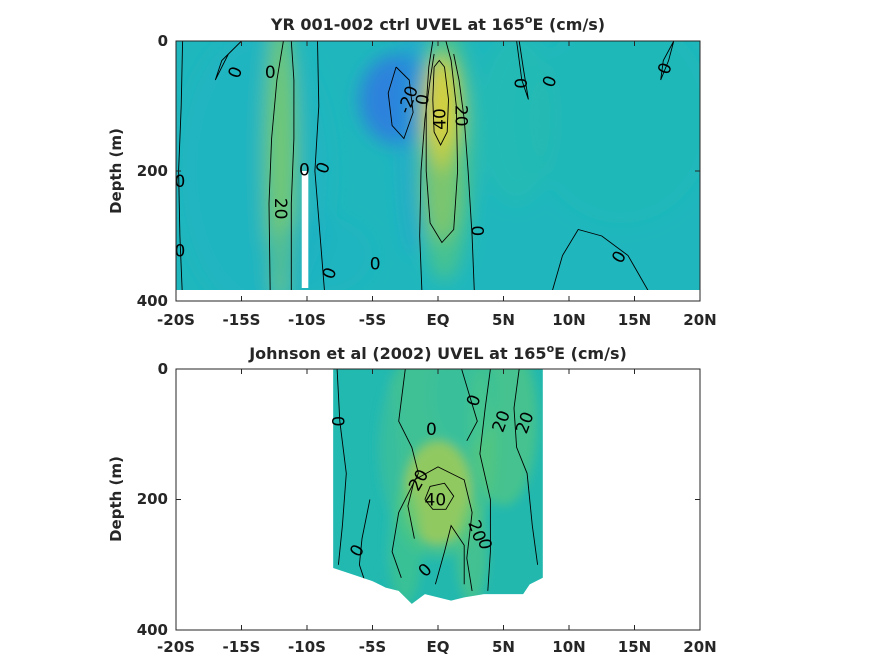  What do you see at coordinates (634, 320) in the screenshot?
I see `chart-top-x-tick-label: 15N` at bounding box center [634, 320].